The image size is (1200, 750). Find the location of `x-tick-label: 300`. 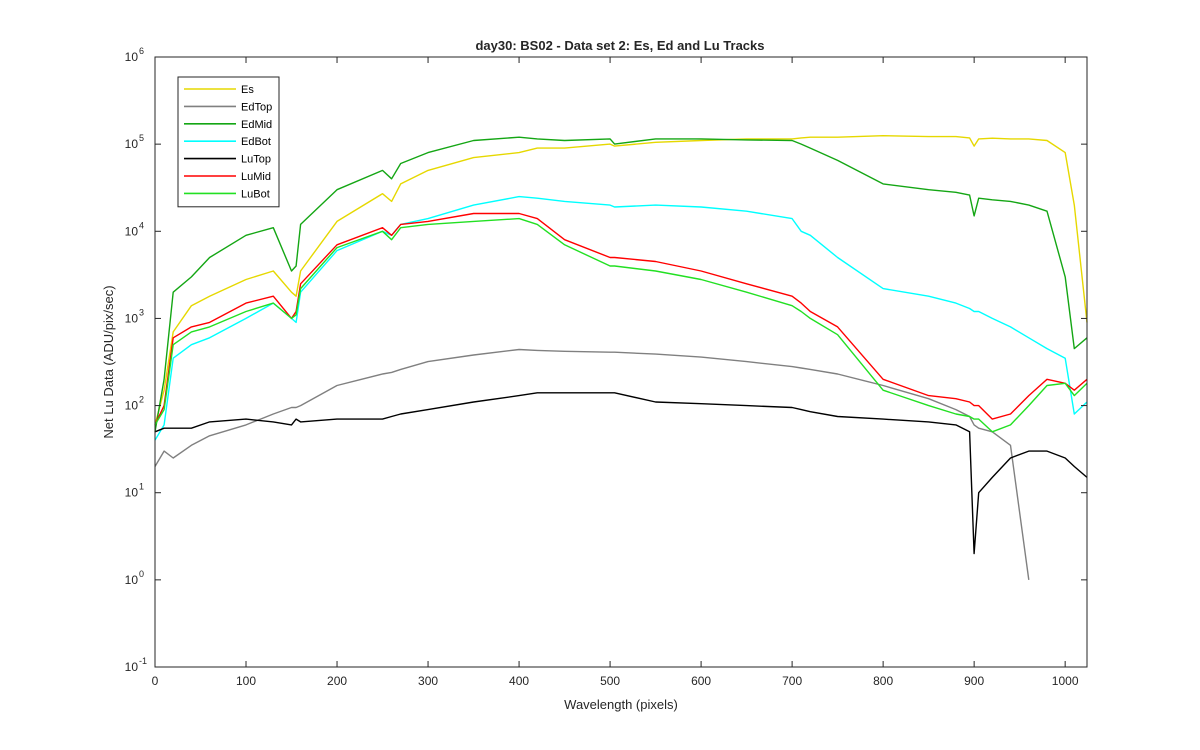

x-tick-label: 300 is located at coordinates (428, 681).